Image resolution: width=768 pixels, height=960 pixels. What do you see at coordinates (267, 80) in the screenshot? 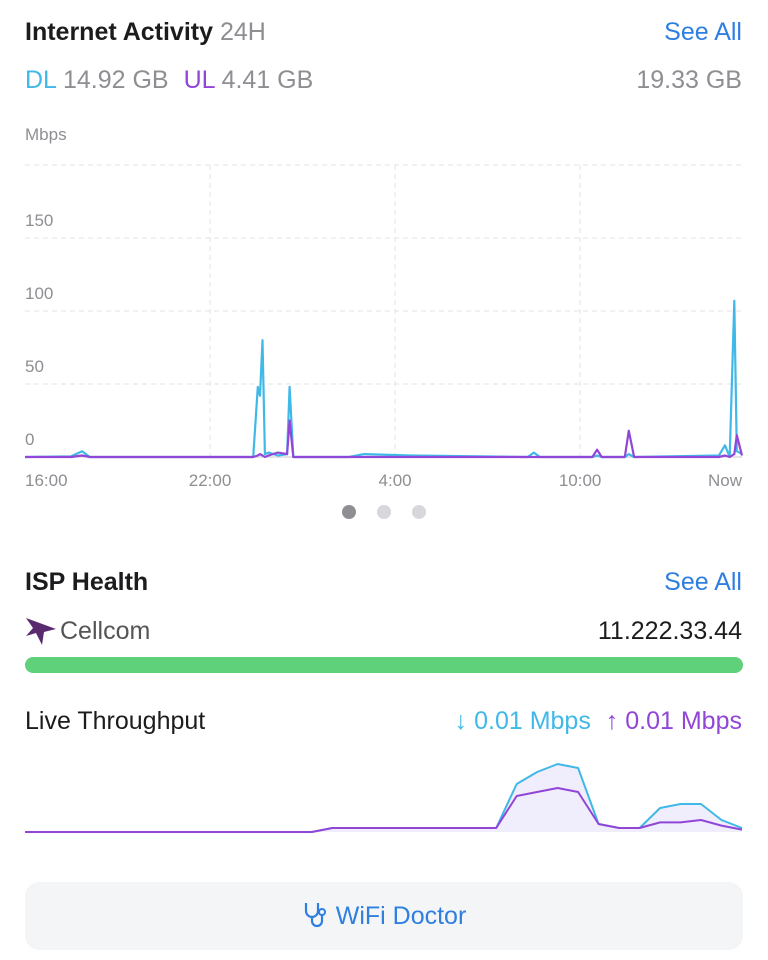
I see `ul-value: 4.41 GB` at bounding box center [267, 80].